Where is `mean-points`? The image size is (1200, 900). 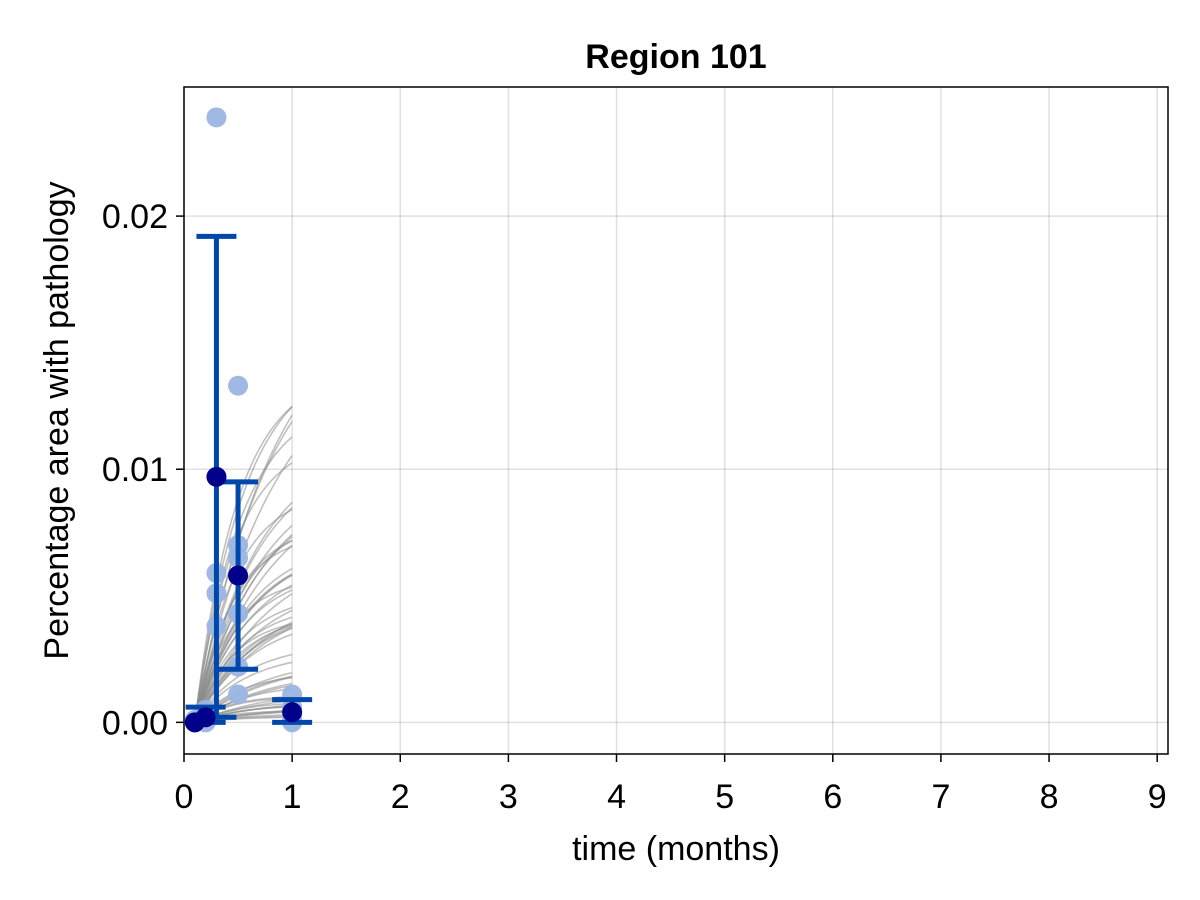
mean-points is located at coordinates (243, 599).